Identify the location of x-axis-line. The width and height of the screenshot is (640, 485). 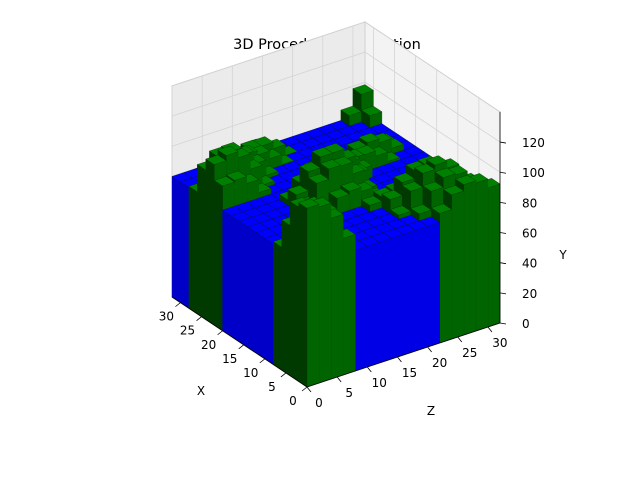
(239, 342).